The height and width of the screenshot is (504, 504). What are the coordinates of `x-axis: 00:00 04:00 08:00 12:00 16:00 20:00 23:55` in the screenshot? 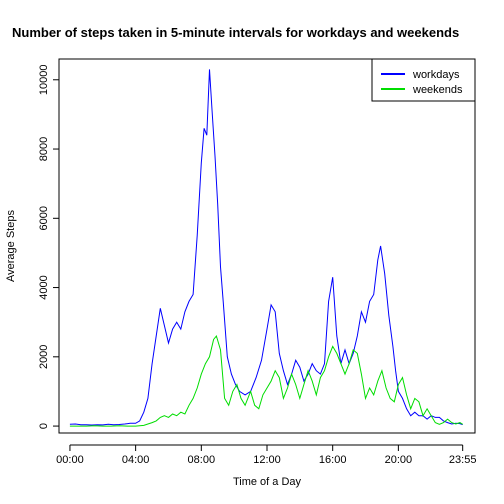 It's located at (266, 455).